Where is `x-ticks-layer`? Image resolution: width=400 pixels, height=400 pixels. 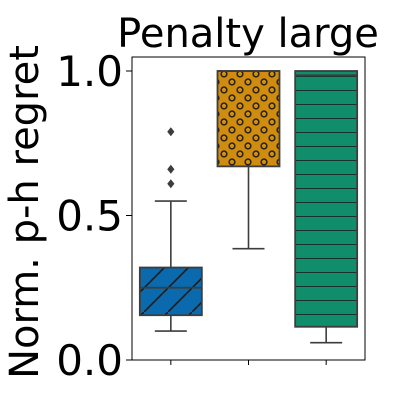
x-ticks-layer is located at coordinates (248, 362).